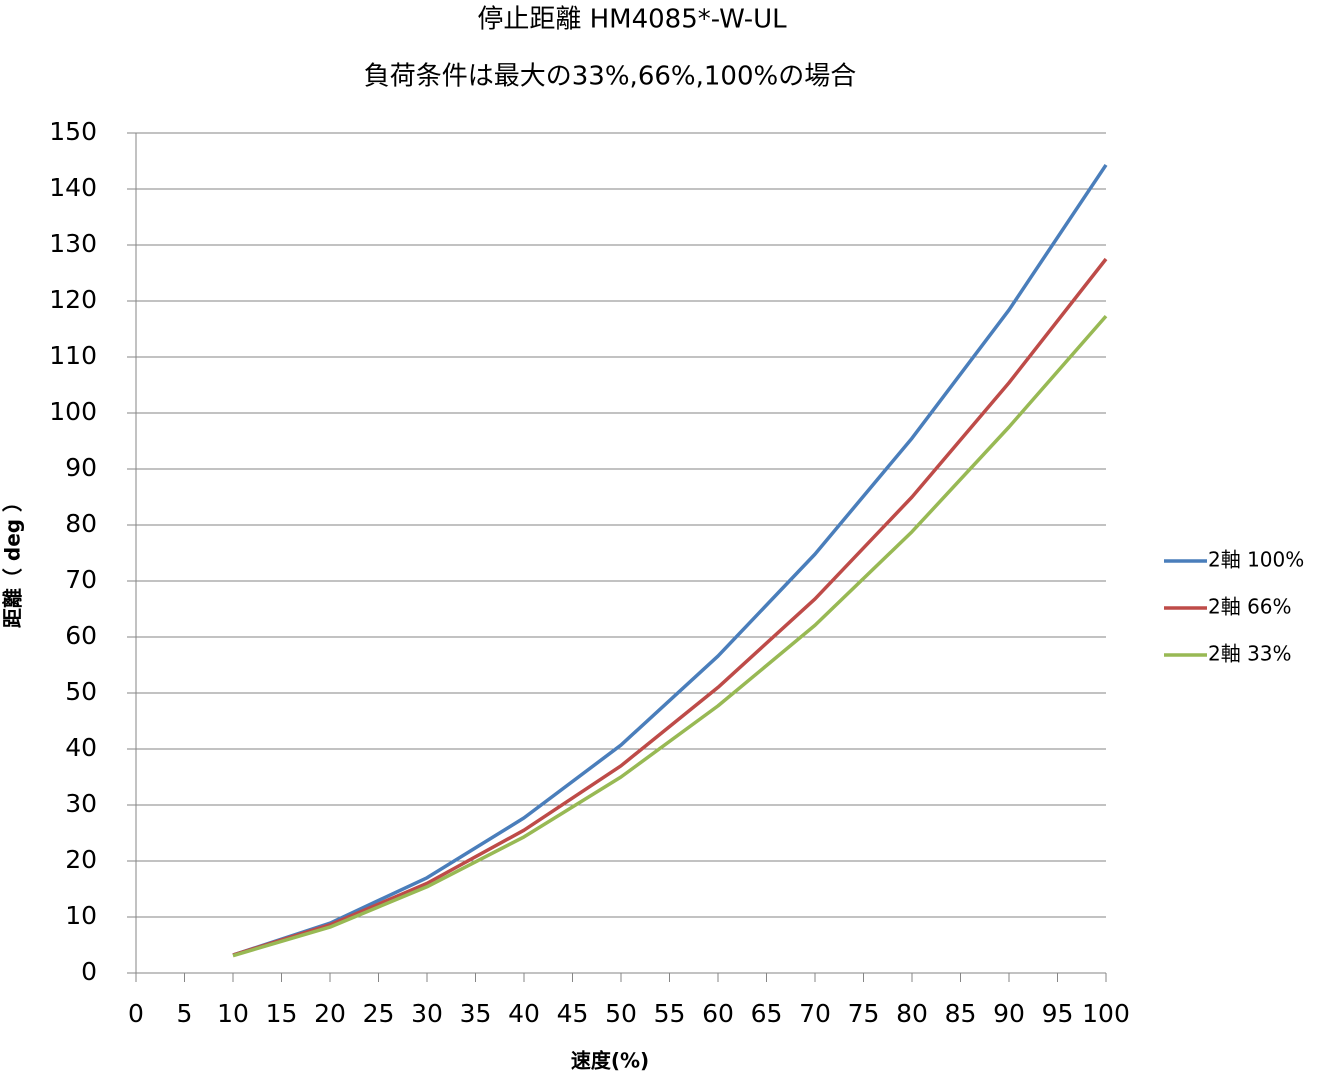 Image resolution: width=1321 pixels, height=1078 pixels. I want to click on x-tick-label: 40, so click(524, 1013).